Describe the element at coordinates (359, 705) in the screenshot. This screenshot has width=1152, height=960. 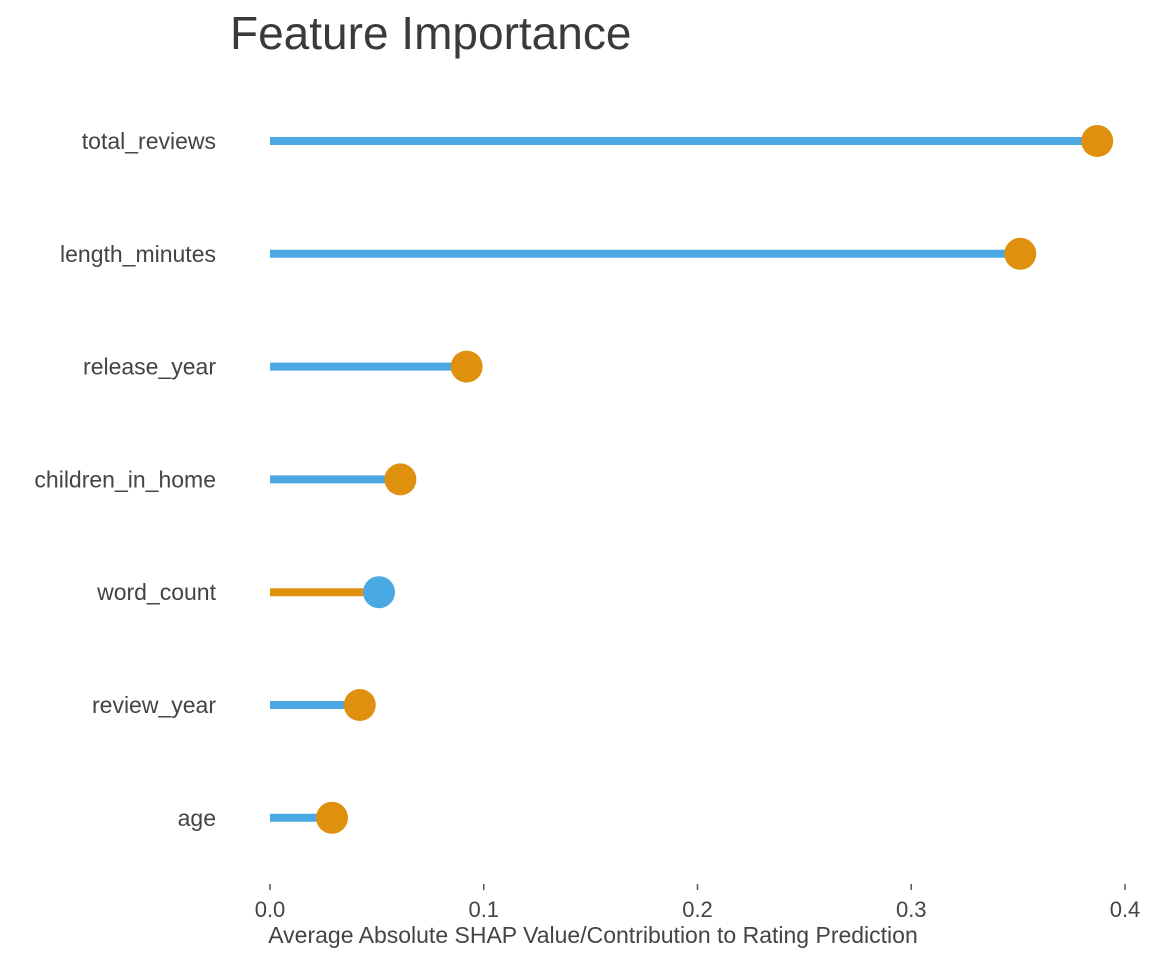
I see `dot-review_year` at that location.